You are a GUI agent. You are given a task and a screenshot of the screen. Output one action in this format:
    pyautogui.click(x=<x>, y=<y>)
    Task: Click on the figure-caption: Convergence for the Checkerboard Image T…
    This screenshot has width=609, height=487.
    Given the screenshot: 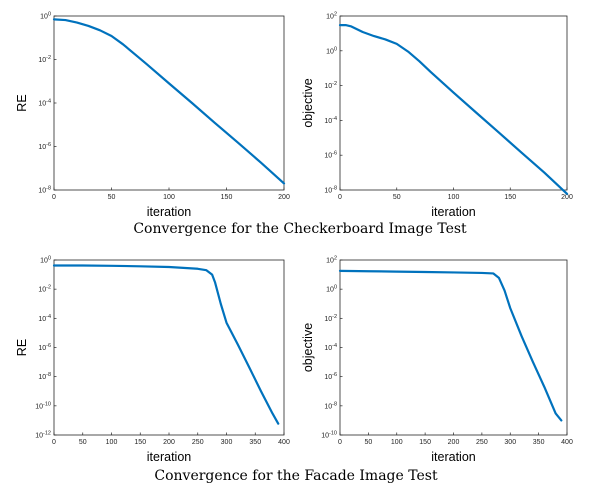 What is the action you would take?
    pyautogui.click(x=300, y=229)
    